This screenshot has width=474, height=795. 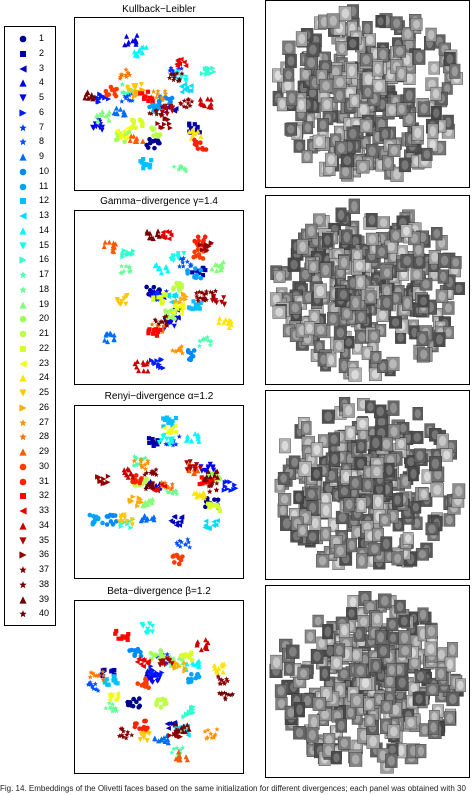 What do you see at coordinates (44, 510) in the screenshot?
I see `legend-label: 33` at bounding box center [44, 510].